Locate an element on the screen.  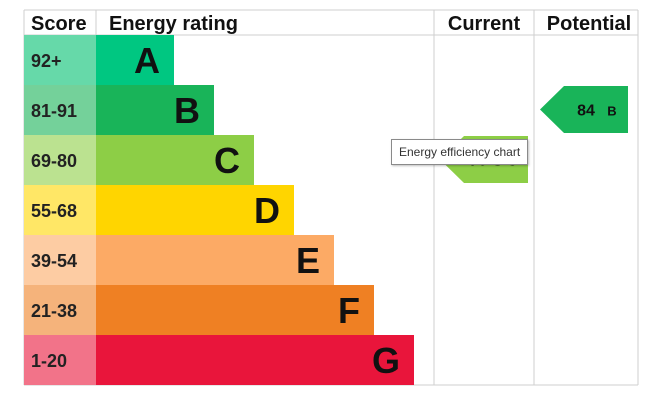
band-g: 1-20 G is located at coordinates (219, 360).